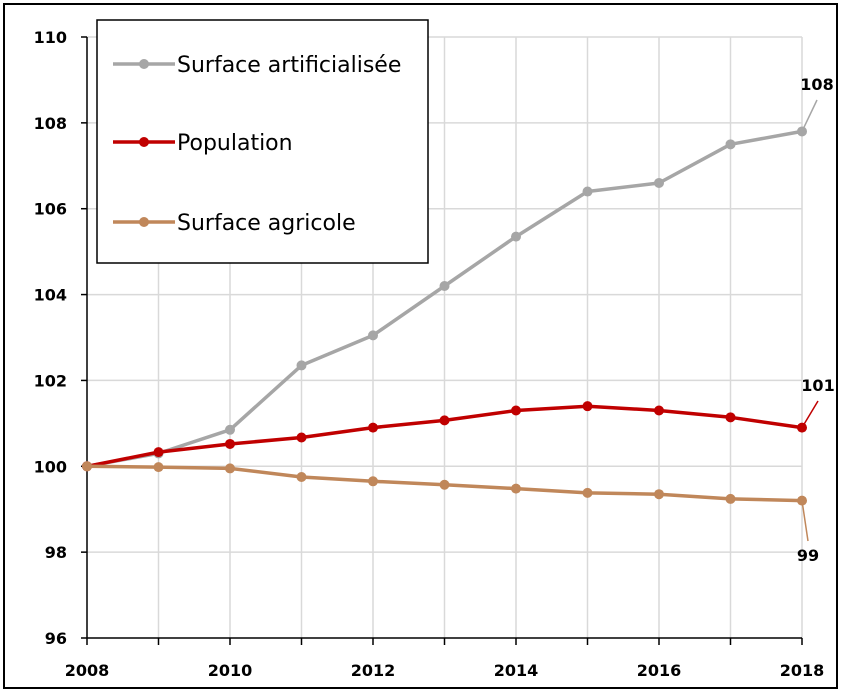 Image resolution: width=843 pixels, height=695 pixels. What do you see at coordinates (373, 670) in the screenshot?
I see `x-tick-label-2012: 2012` at bounding box center [373, 670].